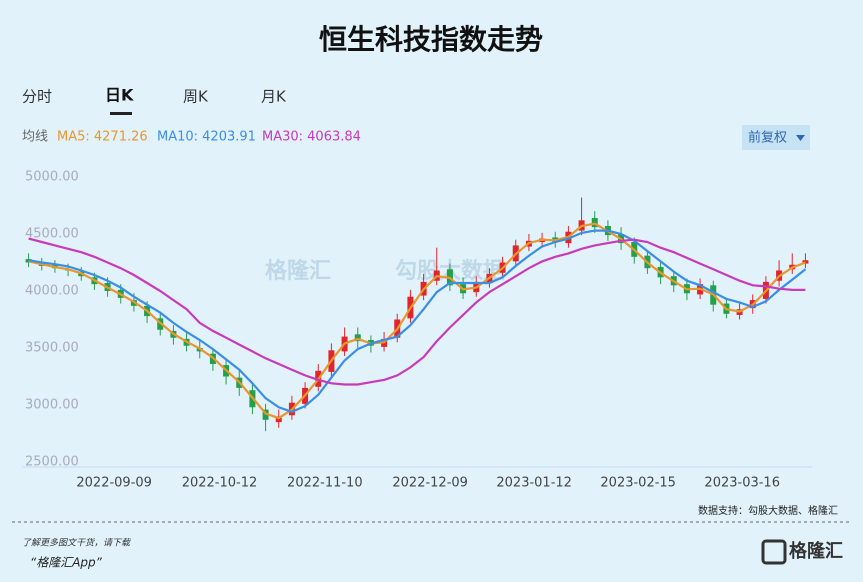 The image size is (863, 582). Describe the element at coordinates (35, 137) in the screenshot. I see `legend-title: 均线` at that location.